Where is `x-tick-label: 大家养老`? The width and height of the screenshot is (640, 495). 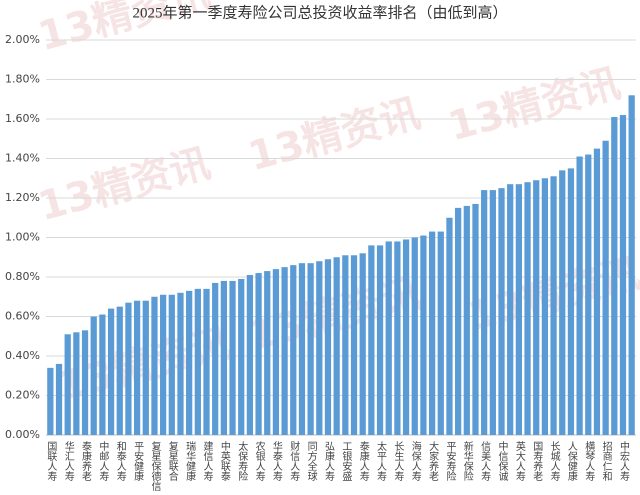 x-tick-label: 大家养老 is located at coordinates (433, 460).